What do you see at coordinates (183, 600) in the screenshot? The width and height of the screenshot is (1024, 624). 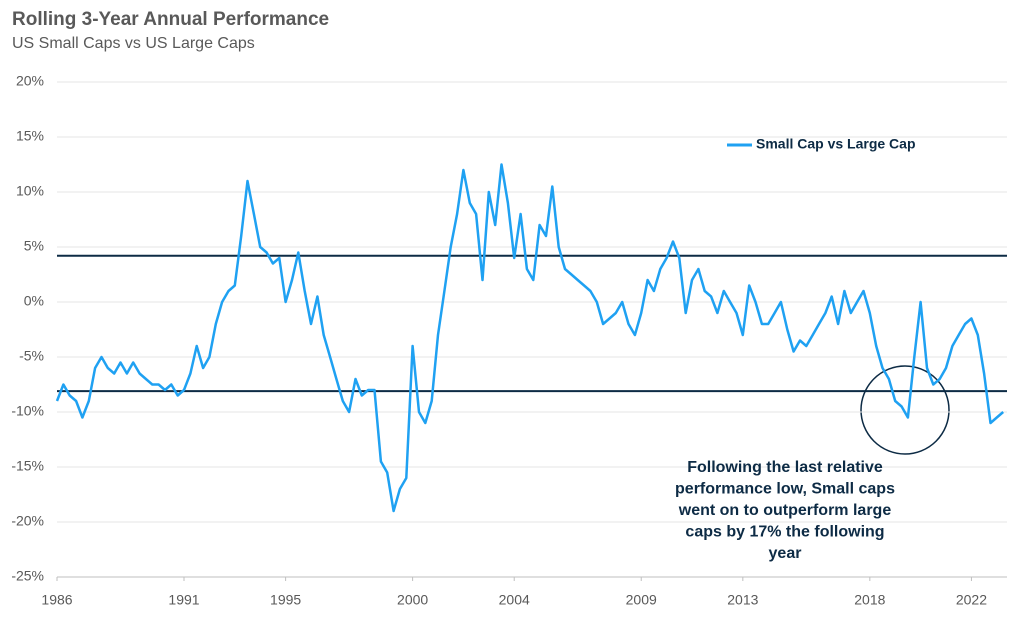 I see `x-tick-label: 1991` at bounding box center [183, 600].